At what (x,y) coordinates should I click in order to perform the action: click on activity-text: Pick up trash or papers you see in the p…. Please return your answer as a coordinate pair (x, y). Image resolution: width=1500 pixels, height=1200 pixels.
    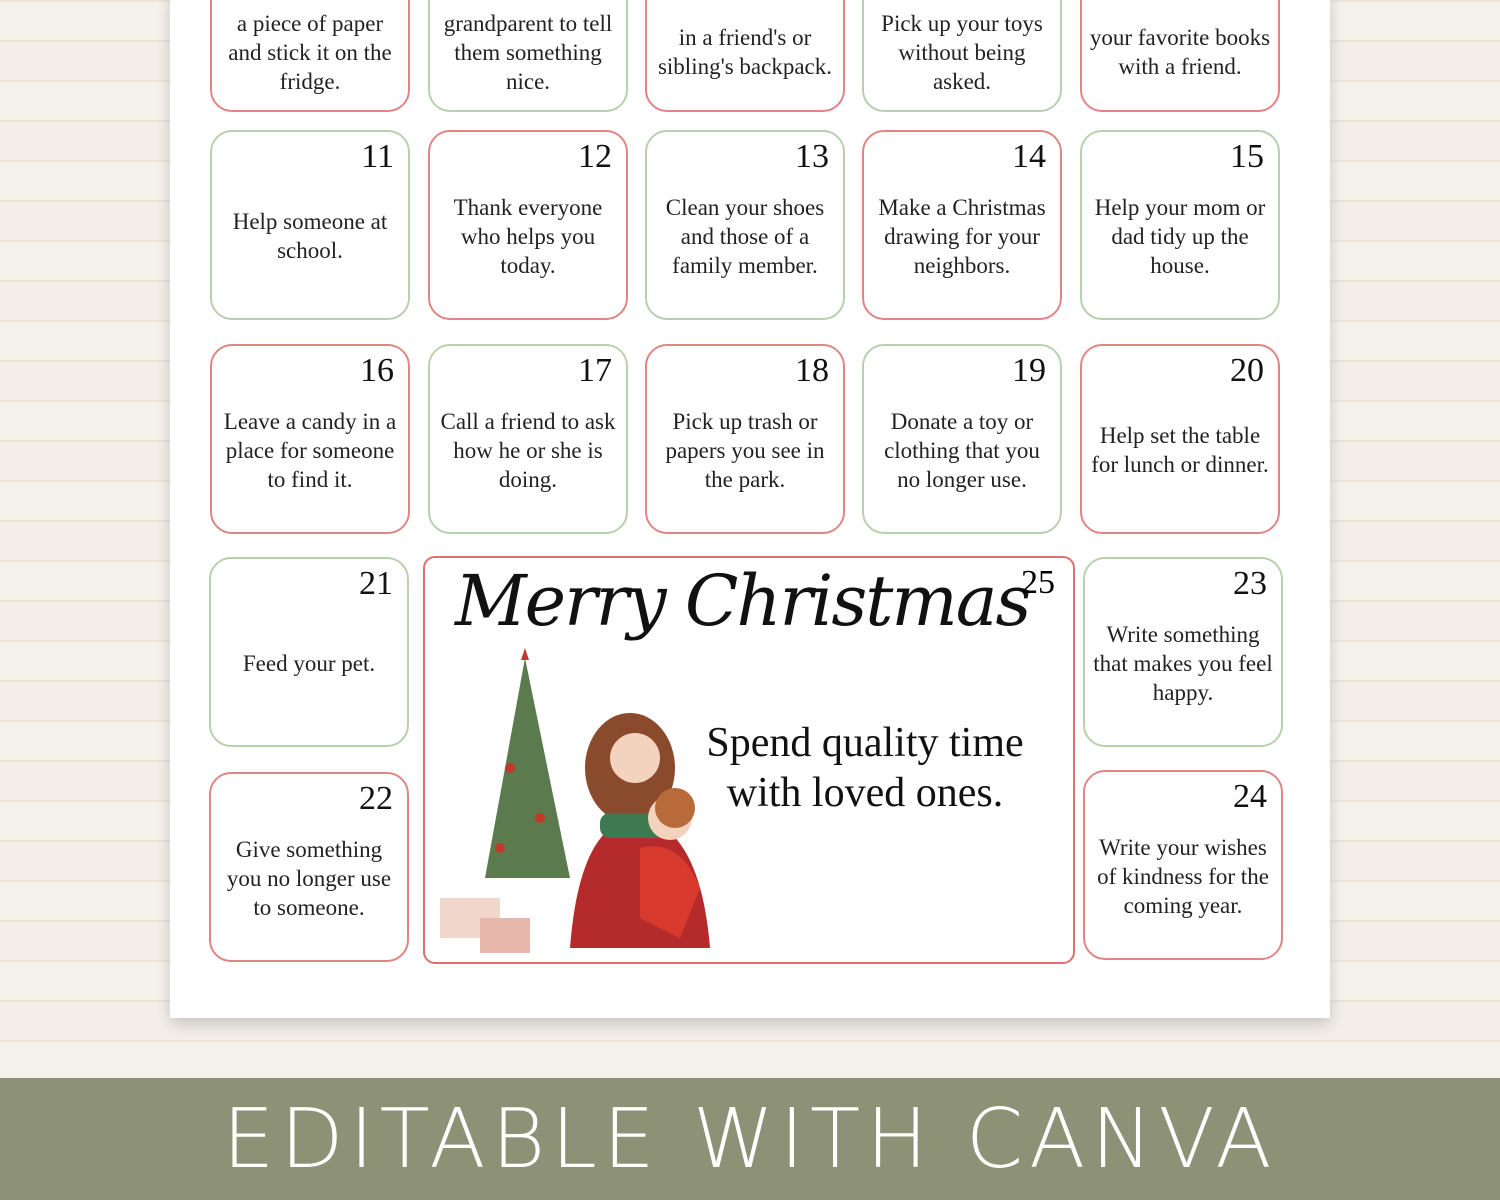
    Looking at the image, I should click on (745, 450).